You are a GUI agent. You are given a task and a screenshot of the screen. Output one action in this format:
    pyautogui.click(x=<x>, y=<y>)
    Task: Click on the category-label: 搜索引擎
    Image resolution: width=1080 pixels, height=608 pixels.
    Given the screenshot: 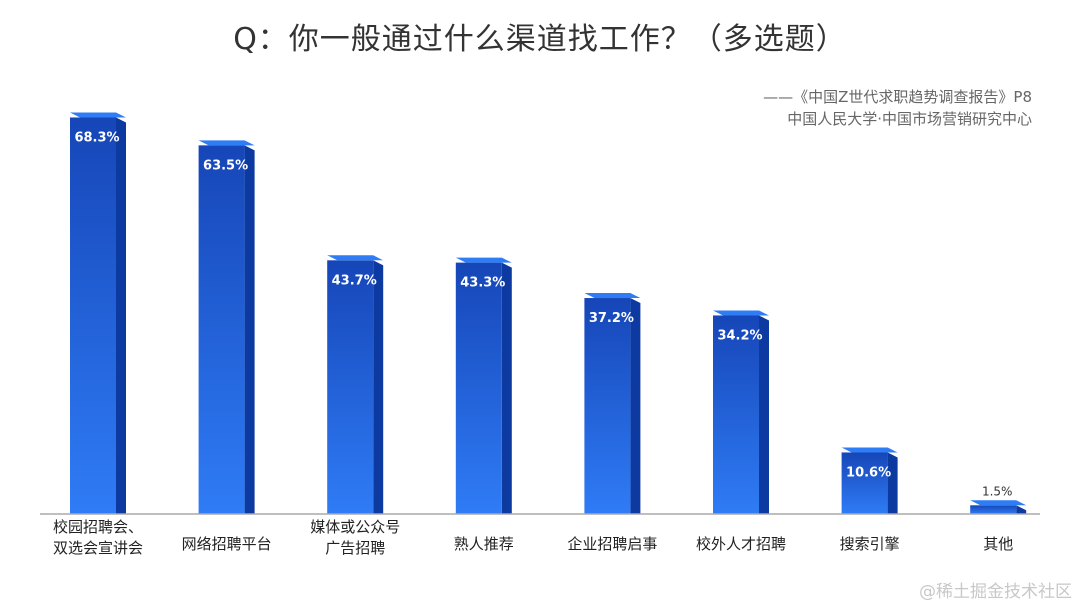 What is the action you would take?
    pyautogui.click(x=870, y=544)
    